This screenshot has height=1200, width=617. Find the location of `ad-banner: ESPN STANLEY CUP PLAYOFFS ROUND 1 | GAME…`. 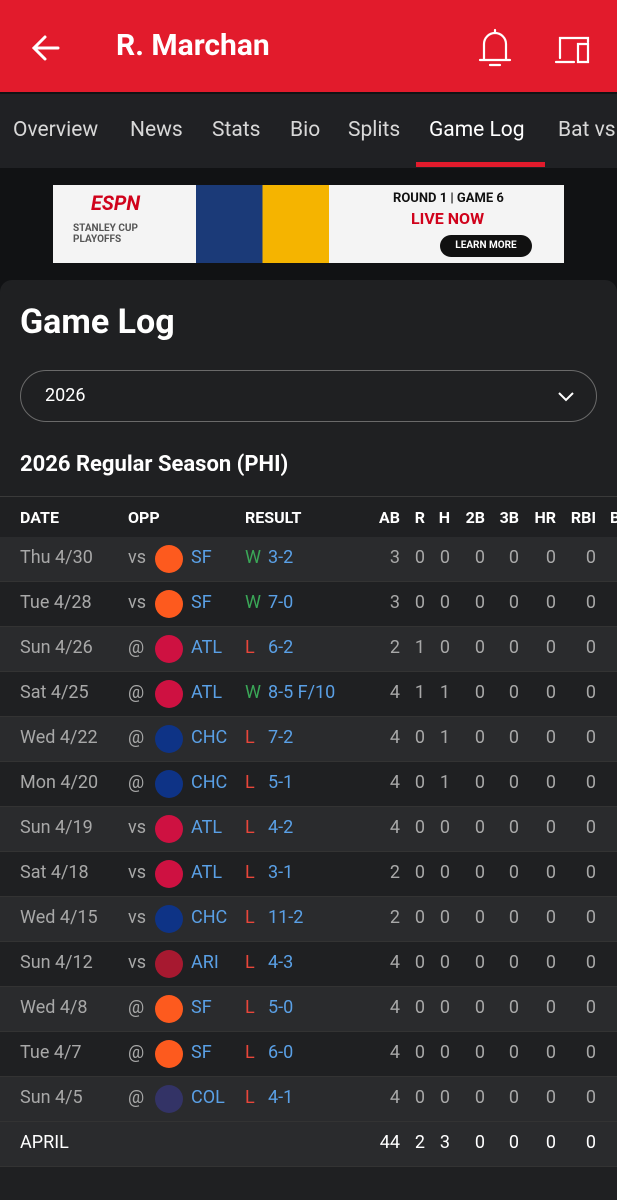

ad-banner: ESPN STANLEY CUP PLAYOFFS ROUND 1 | GAME… is located at coordinates (308, 224).